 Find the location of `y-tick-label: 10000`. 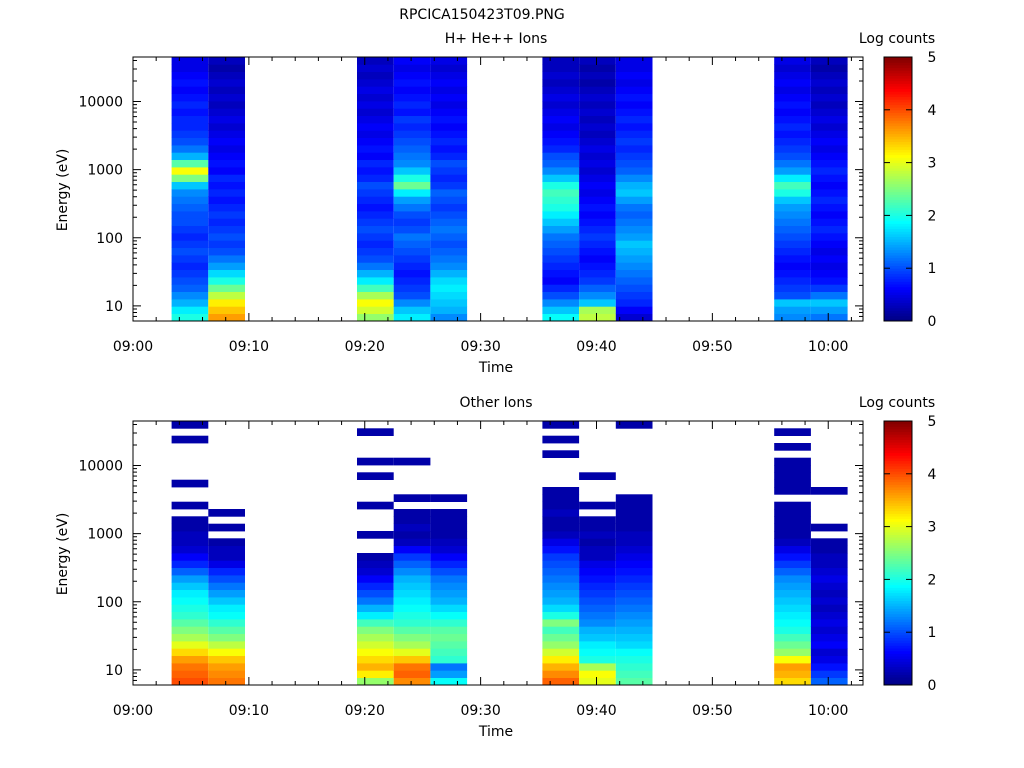

y-tick-label: 10000 is located at coordinates (100, 467).